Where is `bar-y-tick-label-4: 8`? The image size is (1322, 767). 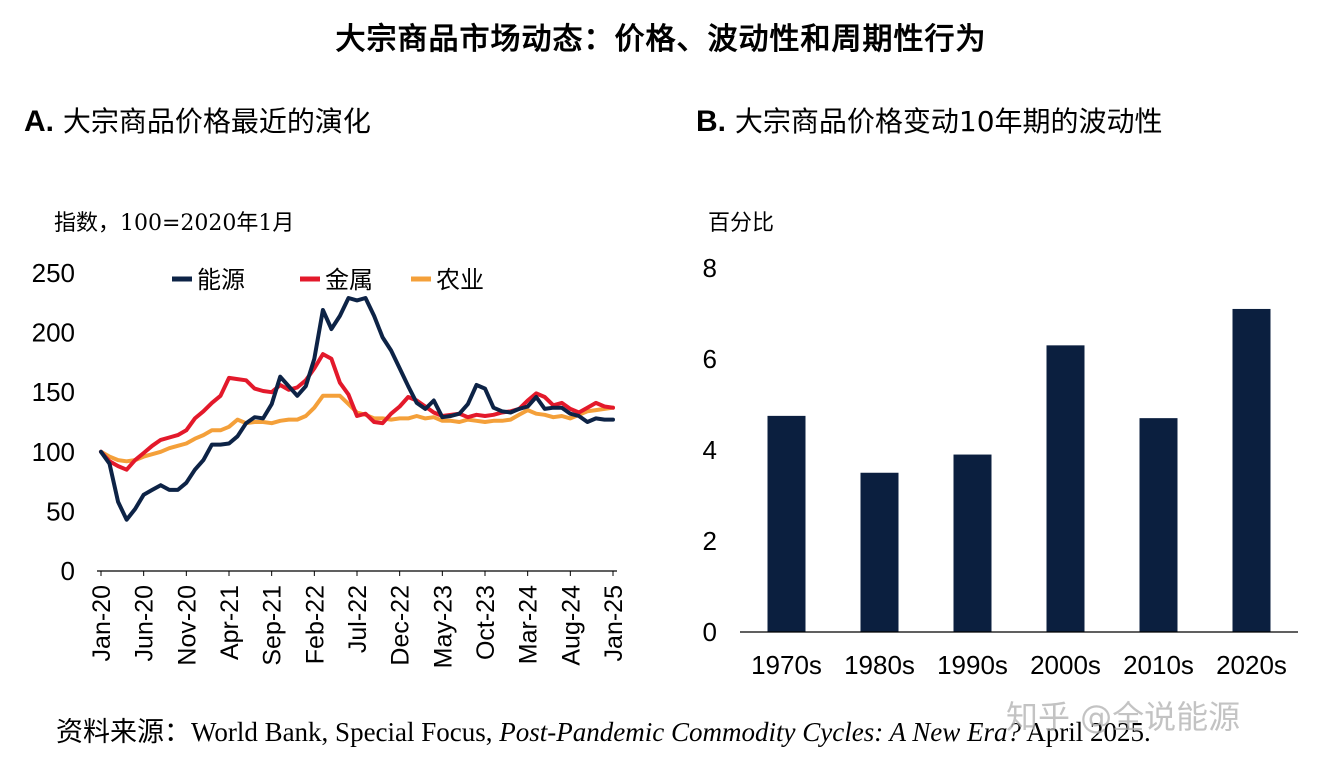 bar-y-tick-label-4: 8 is located at coordinates (710, 268).